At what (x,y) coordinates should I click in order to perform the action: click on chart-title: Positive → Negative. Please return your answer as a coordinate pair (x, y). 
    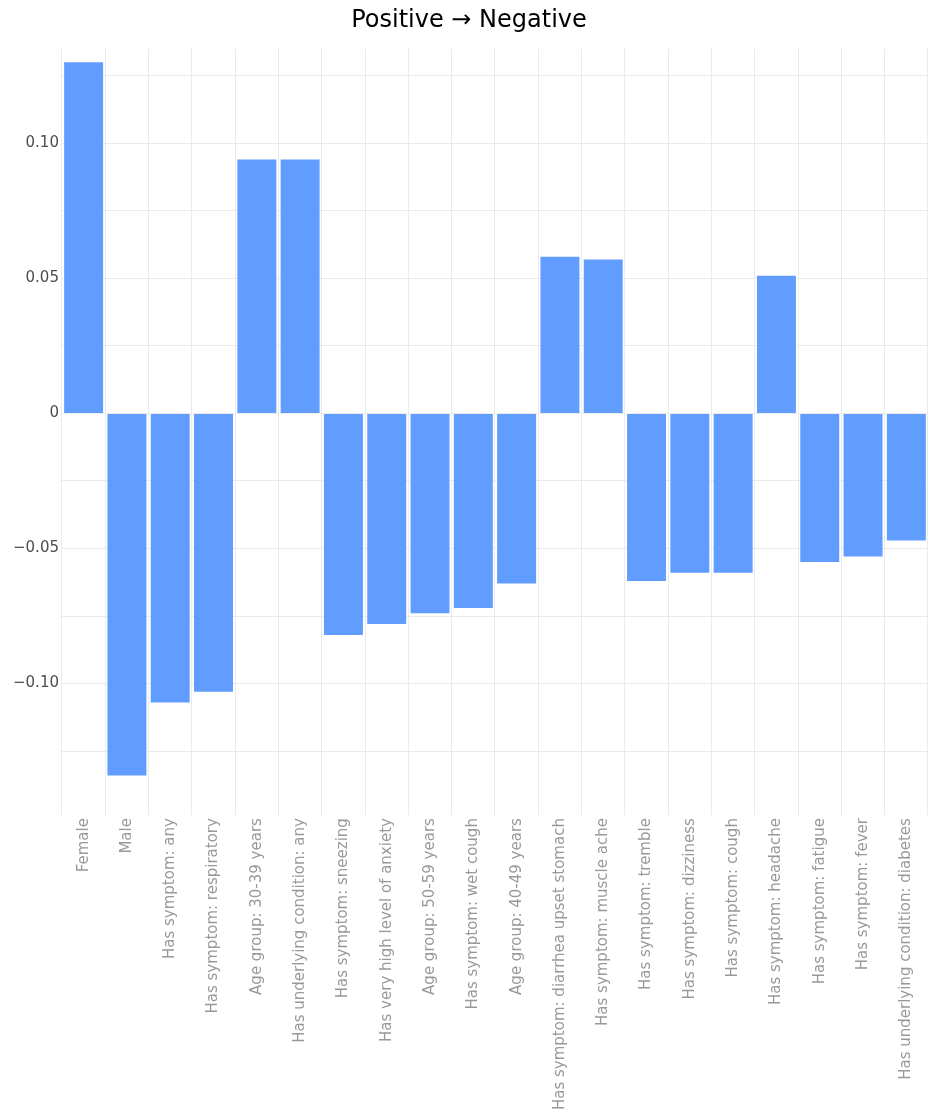
    Looking at the image, I should click on (469, 18).